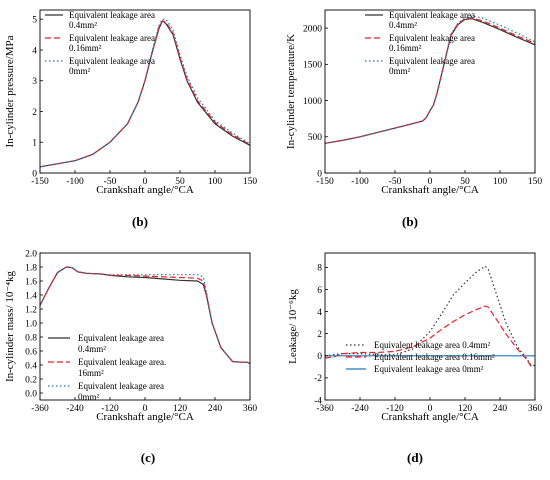 This screenshot has width=550, height=480. What do you see at coordinates (10, 91) in the screenshot?
I see `y-axis-label: In-cylinder pressure/MPa` at bounding box center [10, 91].